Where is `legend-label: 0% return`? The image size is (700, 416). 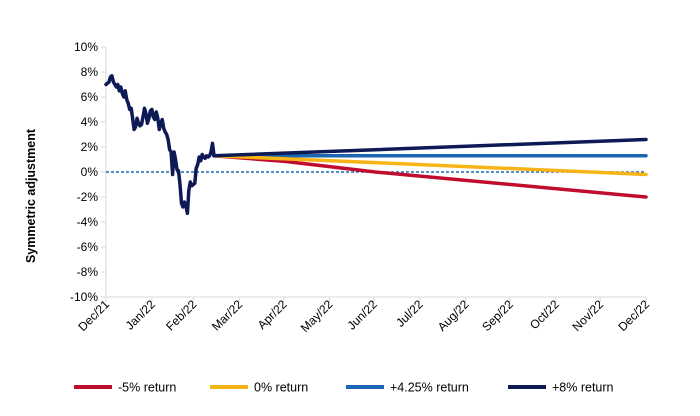
legend-label: 0% return is located at coordinates (281, 388).